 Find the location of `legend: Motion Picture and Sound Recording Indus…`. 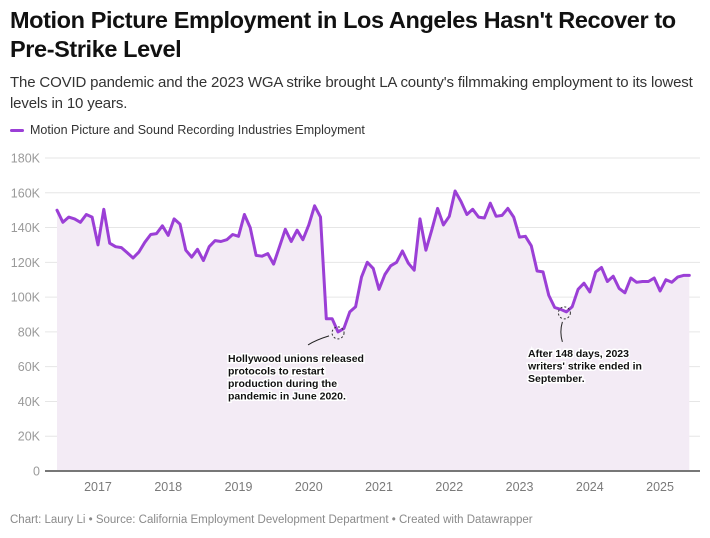

legend: Motion Picture and Sound Recording Indus… is located at coordinates (187, 130).